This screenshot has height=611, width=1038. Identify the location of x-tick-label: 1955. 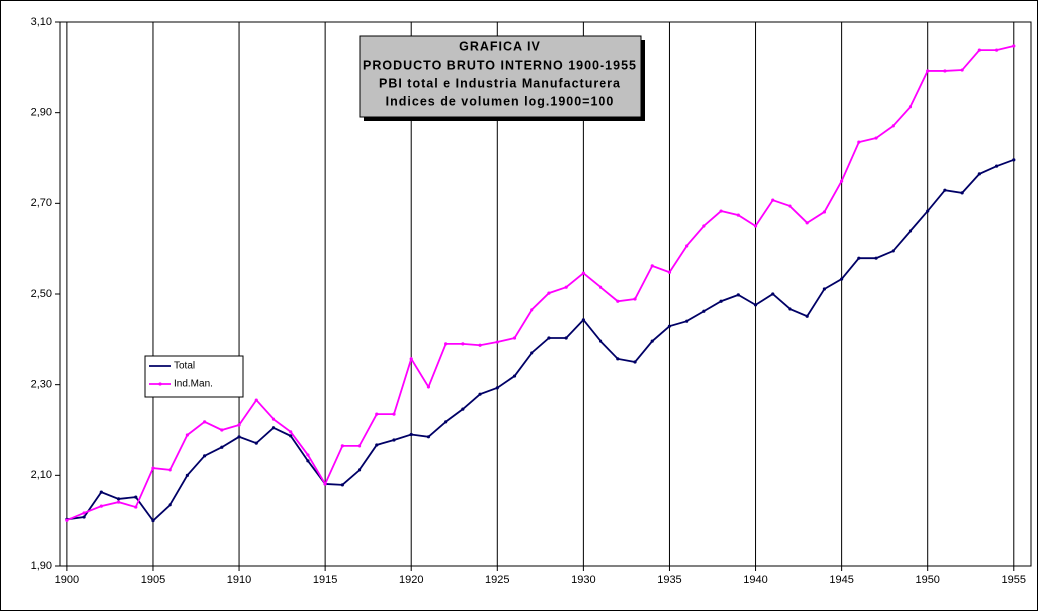
(1014, 580).